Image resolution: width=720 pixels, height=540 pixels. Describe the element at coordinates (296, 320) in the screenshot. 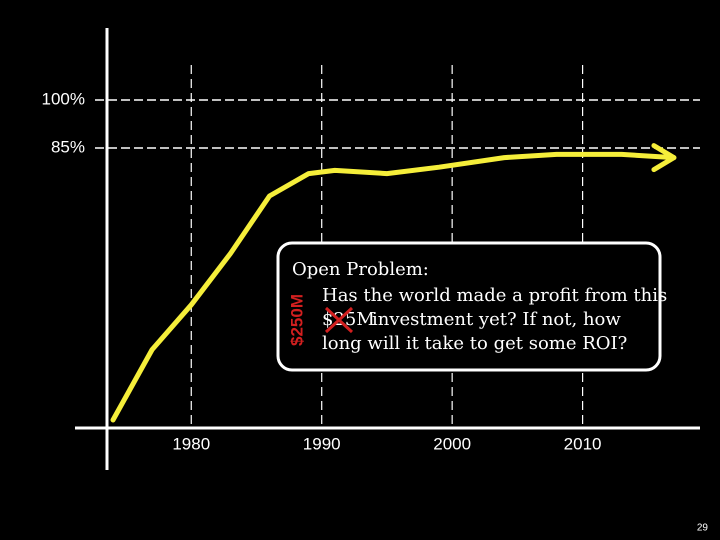

I see `corrected-amount: $250M` at that location.